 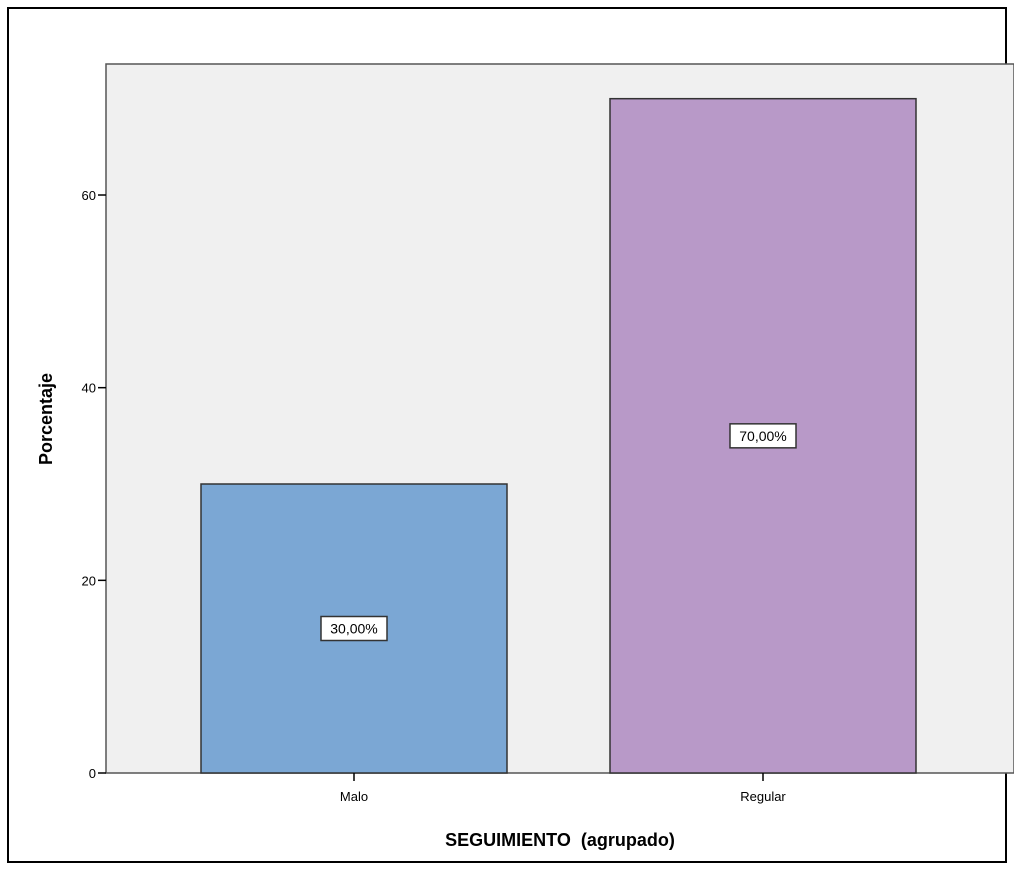 I want to click on x-tick-label: Malo, so click(x=354, y=796).